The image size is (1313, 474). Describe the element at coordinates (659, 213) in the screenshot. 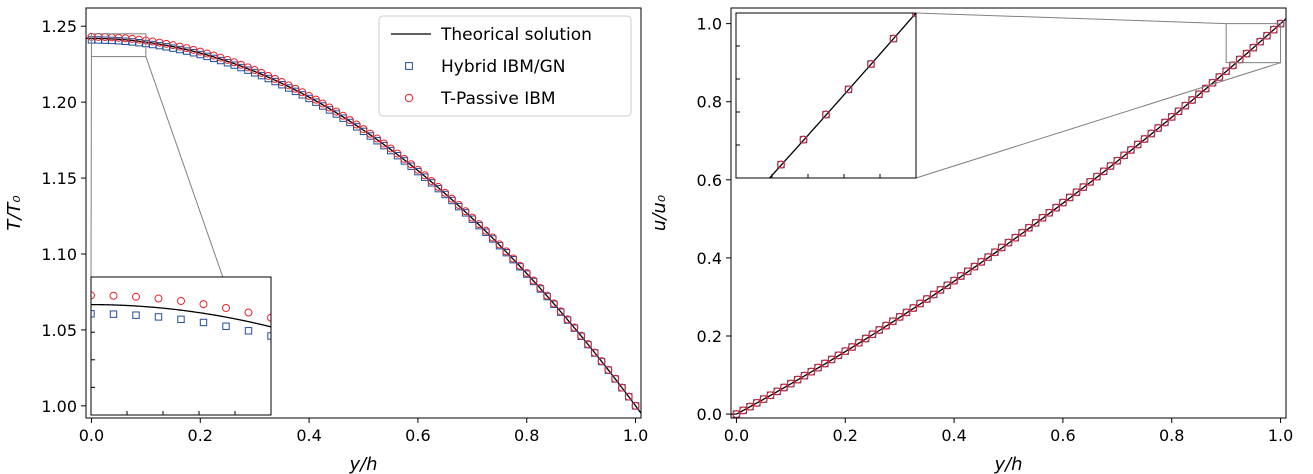

I see `y-axis-label: u/u₀` at that location.